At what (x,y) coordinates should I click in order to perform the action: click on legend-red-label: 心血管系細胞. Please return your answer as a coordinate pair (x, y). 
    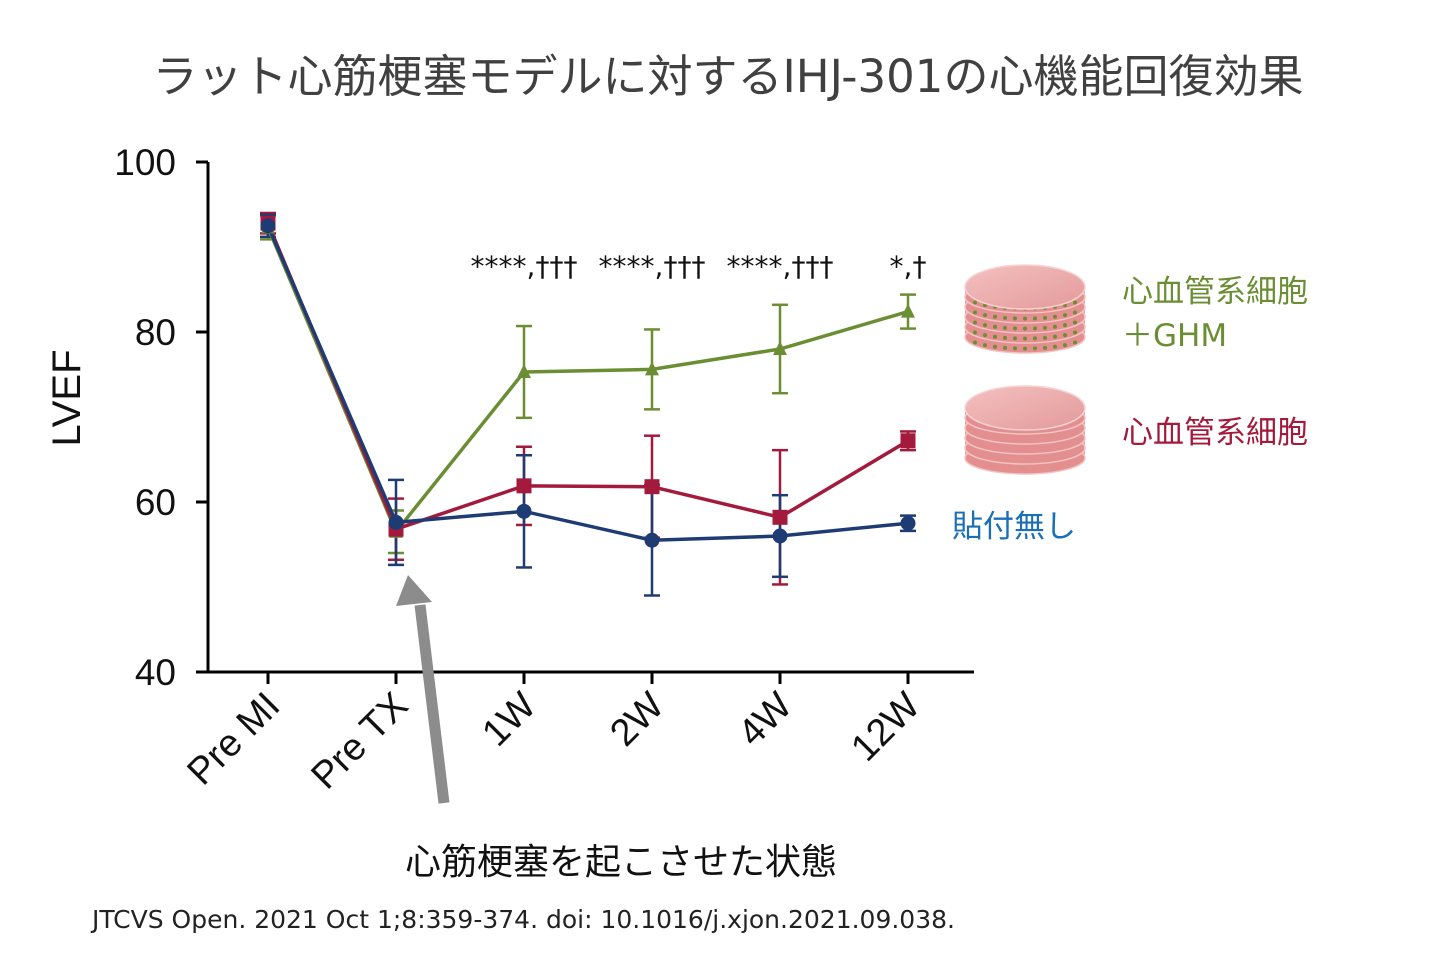
    Looking at the image, I should click on (1215, 433).